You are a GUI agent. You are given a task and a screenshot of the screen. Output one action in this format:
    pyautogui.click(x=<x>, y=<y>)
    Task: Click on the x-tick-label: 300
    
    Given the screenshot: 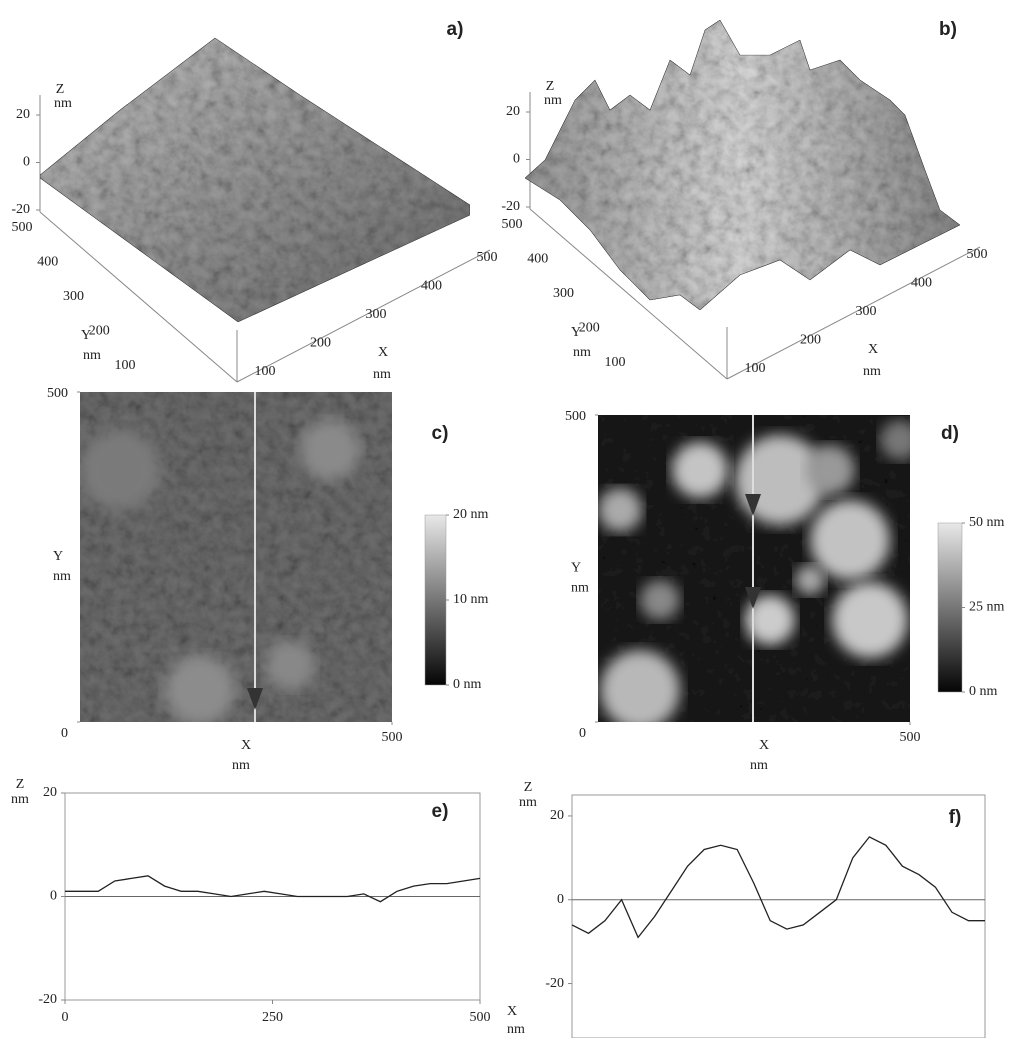 What is the action you would take?
    pyautogui.click(x=376, y=314)
    